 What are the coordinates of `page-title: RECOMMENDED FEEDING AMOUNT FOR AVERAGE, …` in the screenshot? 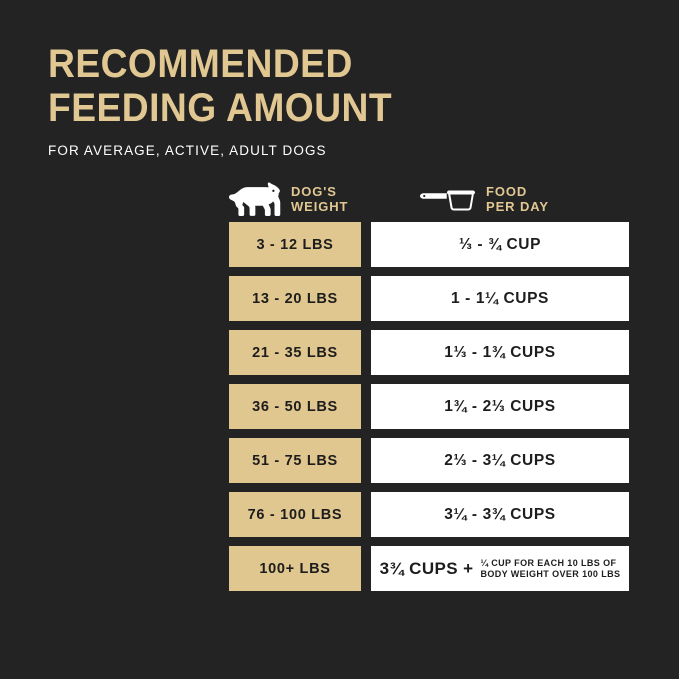 It's located at (328, 101).